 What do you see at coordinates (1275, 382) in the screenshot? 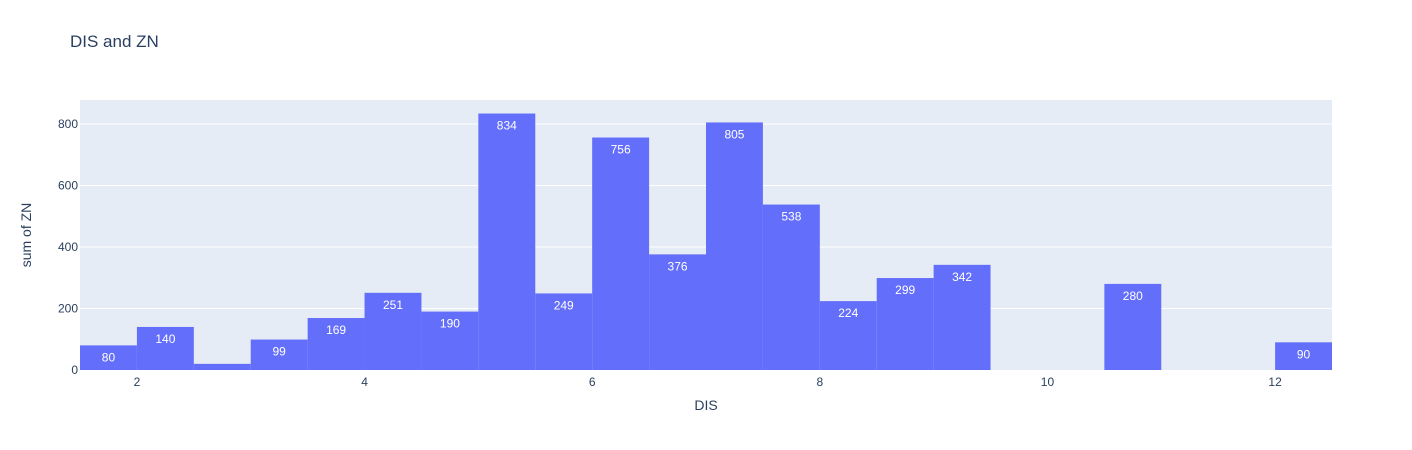
I see `x-tick-label: 12` at bounding box center [1275, 382].